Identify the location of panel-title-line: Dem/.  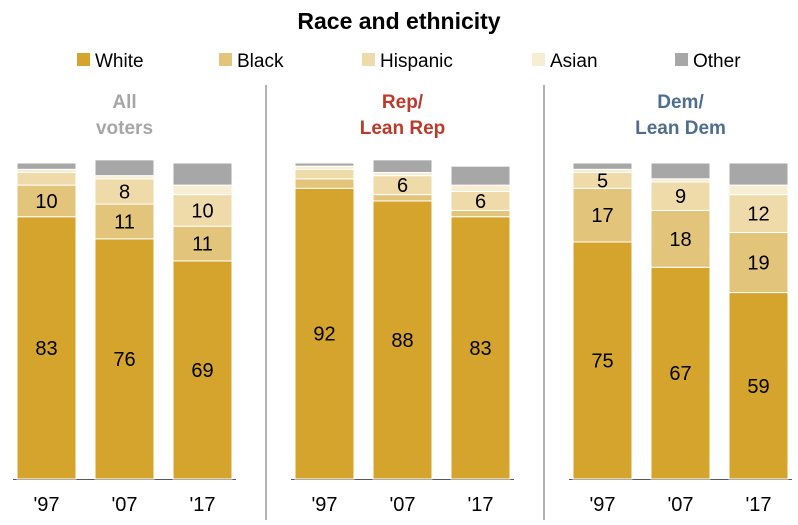
(680, 102).